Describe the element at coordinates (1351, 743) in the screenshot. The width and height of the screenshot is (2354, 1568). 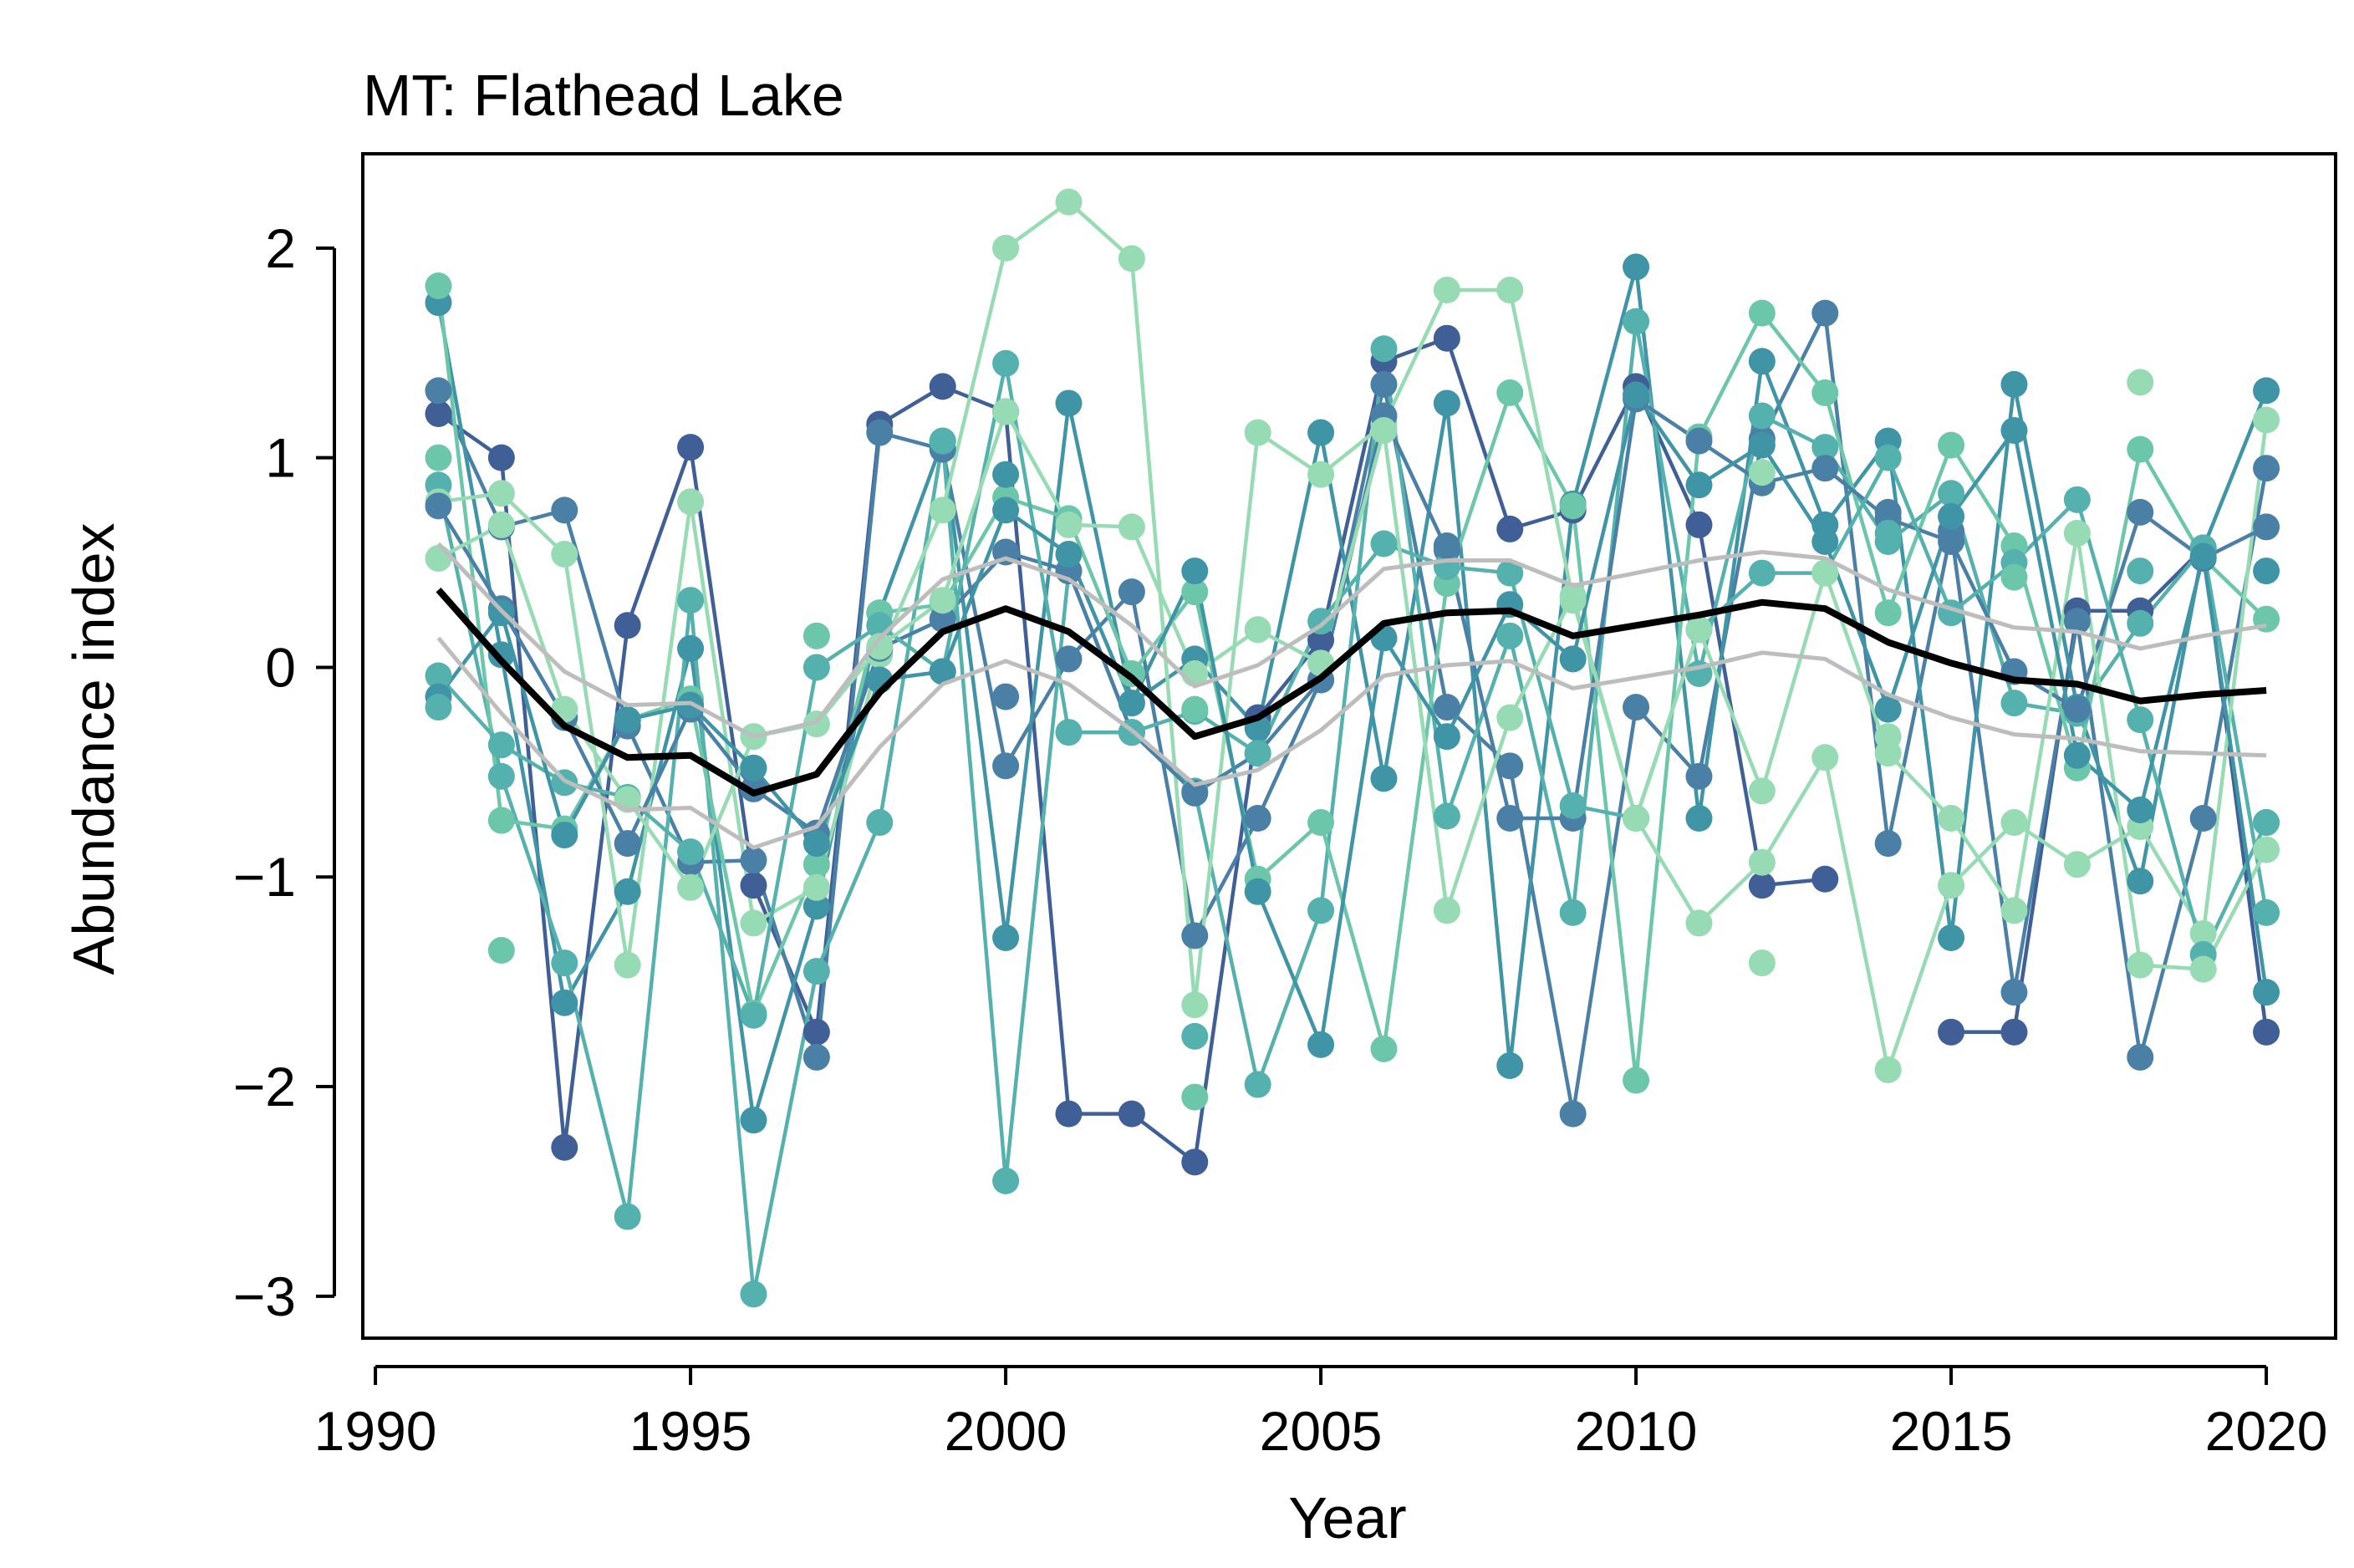
I see `lower-interval-line` at that location.